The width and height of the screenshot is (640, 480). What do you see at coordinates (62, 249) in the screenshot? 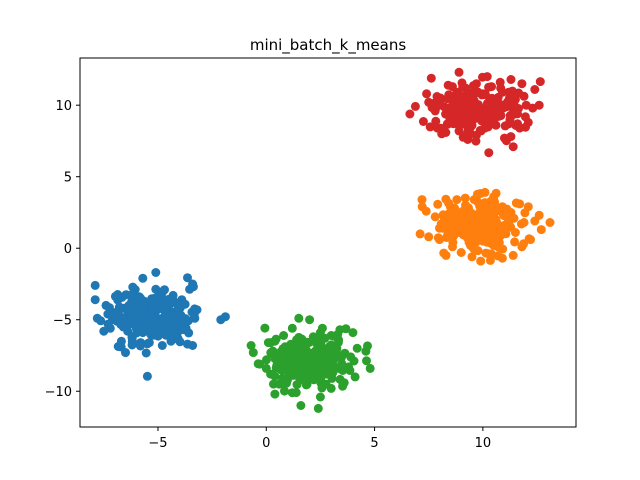
I see `y-axis: −10 −5 0 5 10` at bounding box center [62, 249].